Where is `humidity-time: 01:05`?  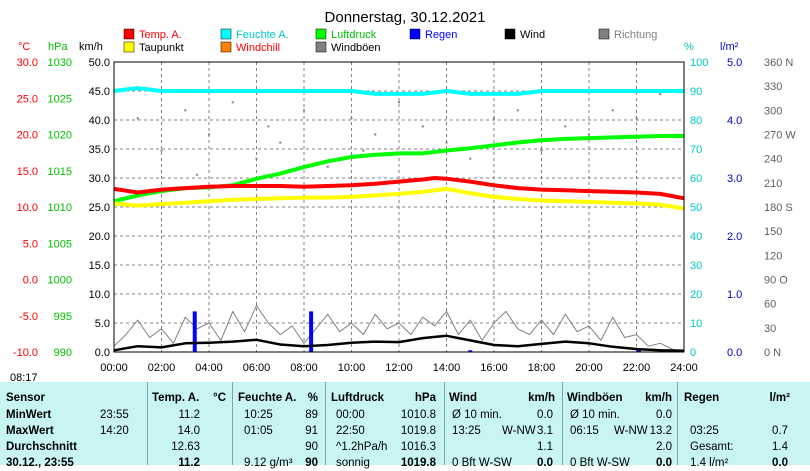
humidity-time: 01:05 is located at coordinates (258, 431).